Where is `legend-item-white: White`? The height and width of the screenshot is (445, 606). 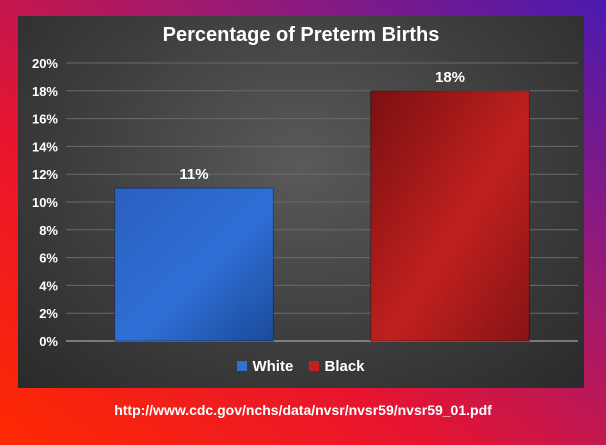
legend-item-white: White is located at coordinates (265, 366).